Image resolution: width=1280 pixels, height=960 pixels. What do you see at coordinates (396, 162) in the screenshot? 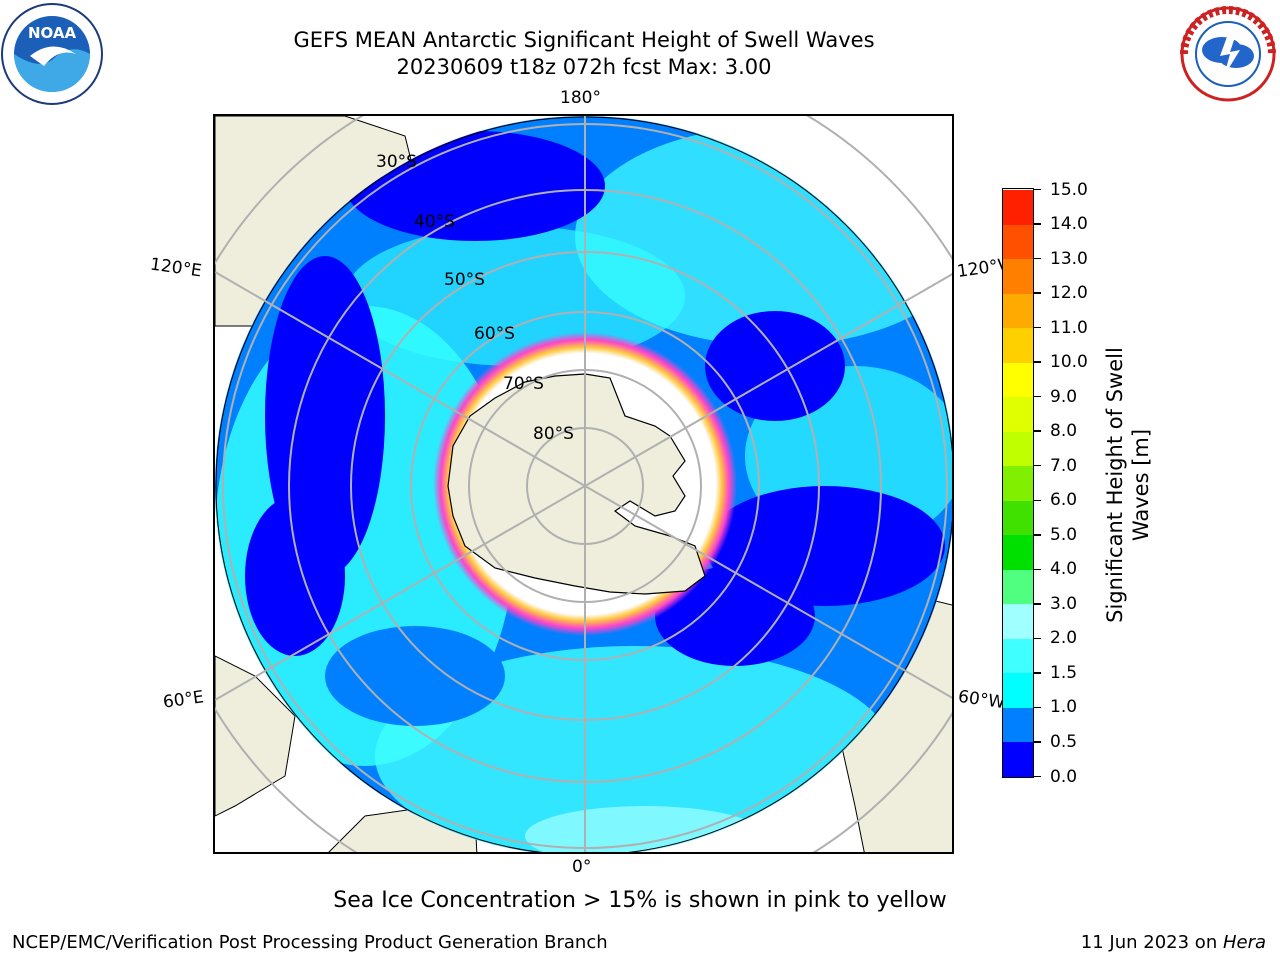
I see `lat-label-30s: 30°S` at bounding box center [396, 162].